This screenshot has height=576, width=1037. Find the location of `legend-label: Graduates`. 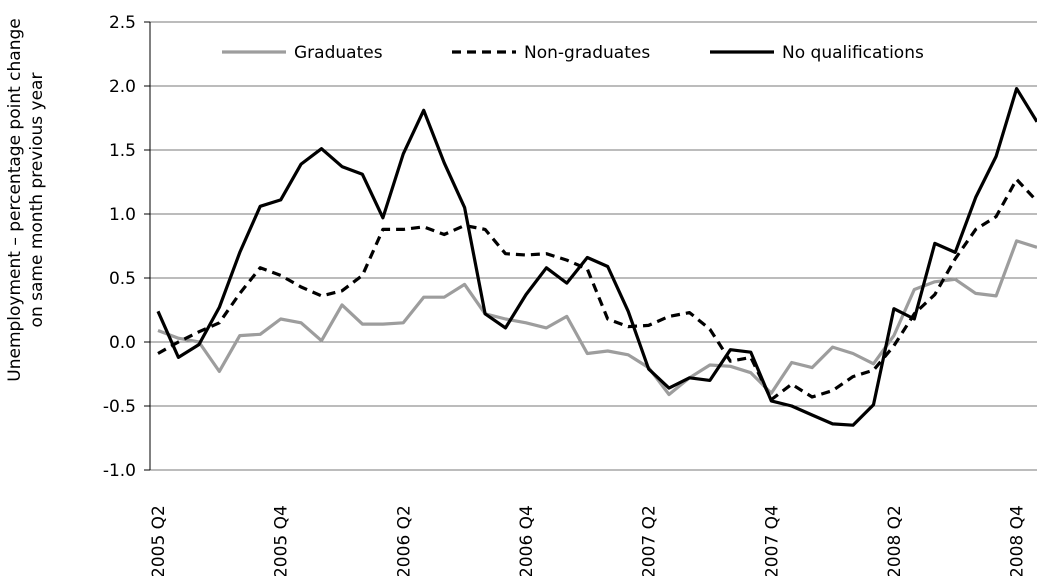

legend-label: Graduates is located at coordinates (338, 53).